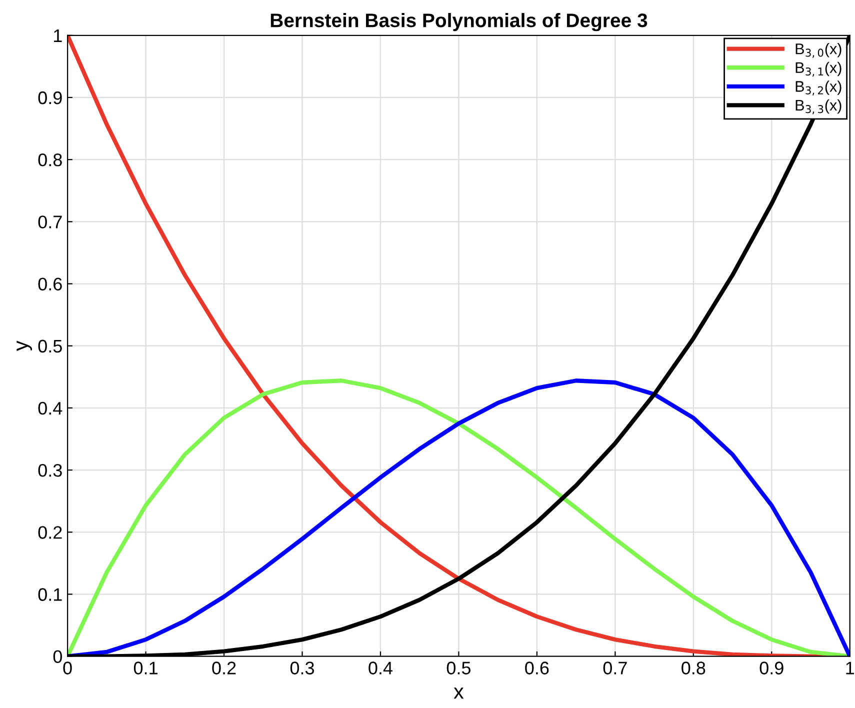 This screenshot has height=708, width=855. What do you see at coordinates (694, 668) in the screenshot?
I see `x-tick-label: 0.8` at bounding box center [694, 668].